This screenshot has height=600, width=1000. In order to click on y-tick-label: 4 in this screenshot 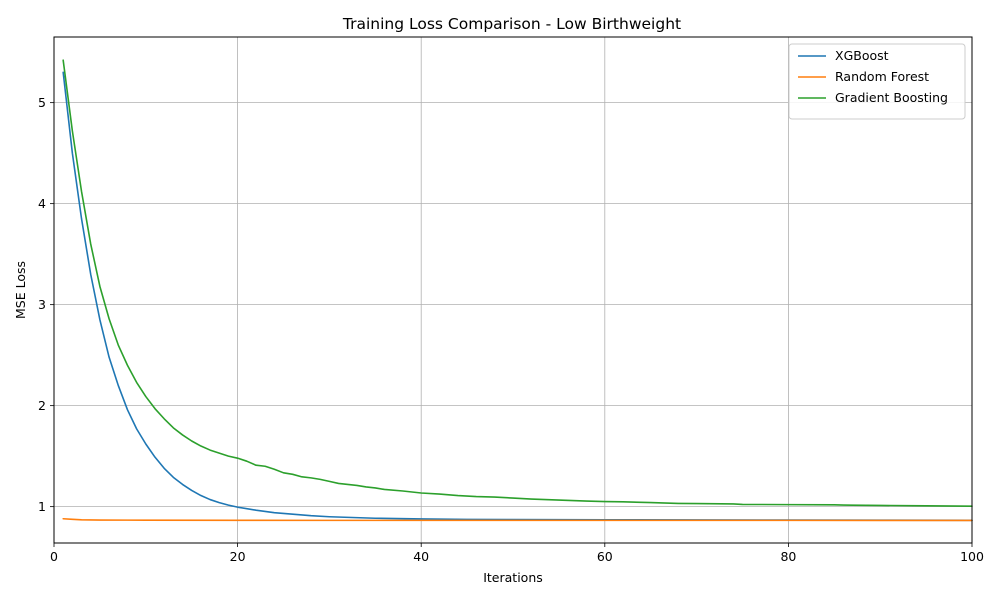, I will do `click(42, 203)`.